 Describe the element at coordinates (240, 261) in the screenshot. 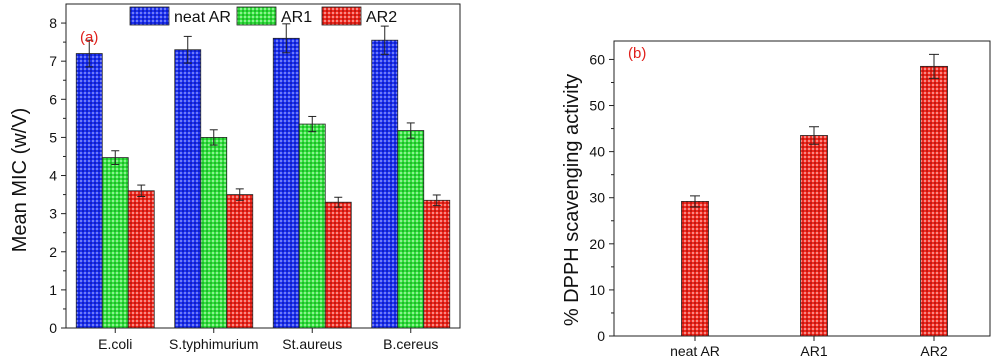

I see `bar-ar2-s-typhimurium` at that location.